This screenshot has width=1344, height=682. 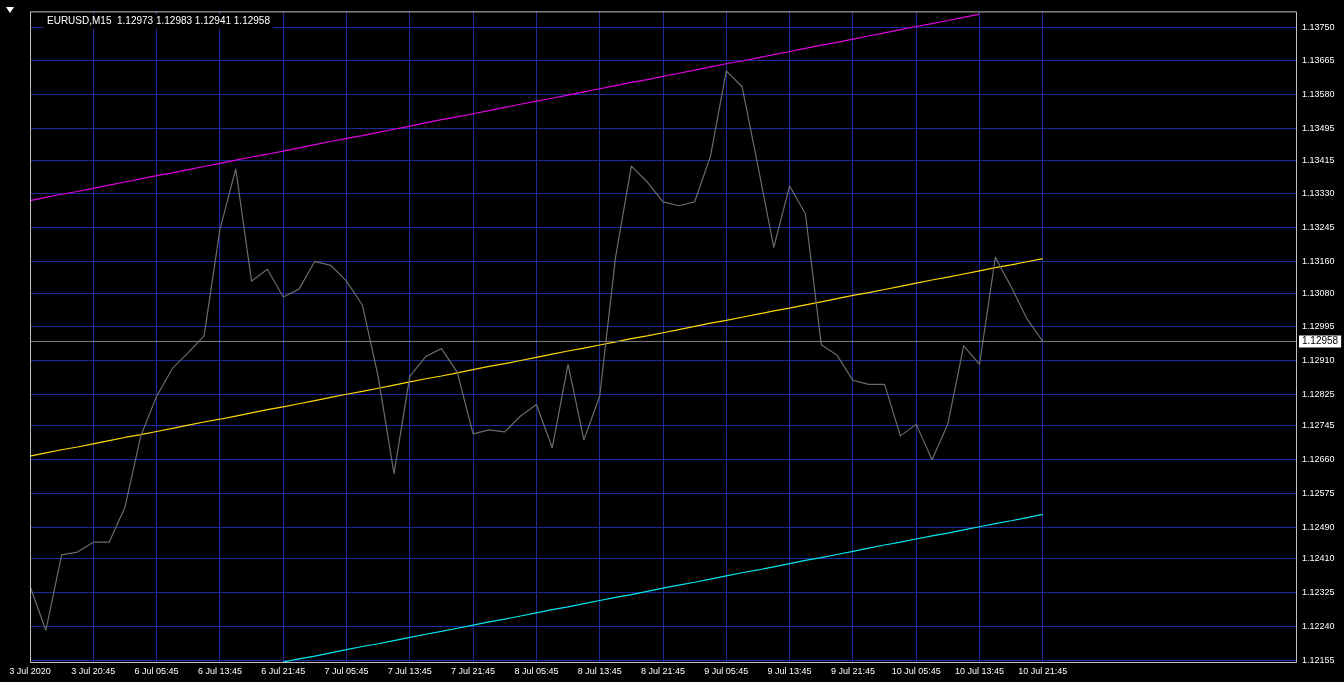 I want to click on x-tick-label: 8 Jul 13:45, so click(x=599, y=670).